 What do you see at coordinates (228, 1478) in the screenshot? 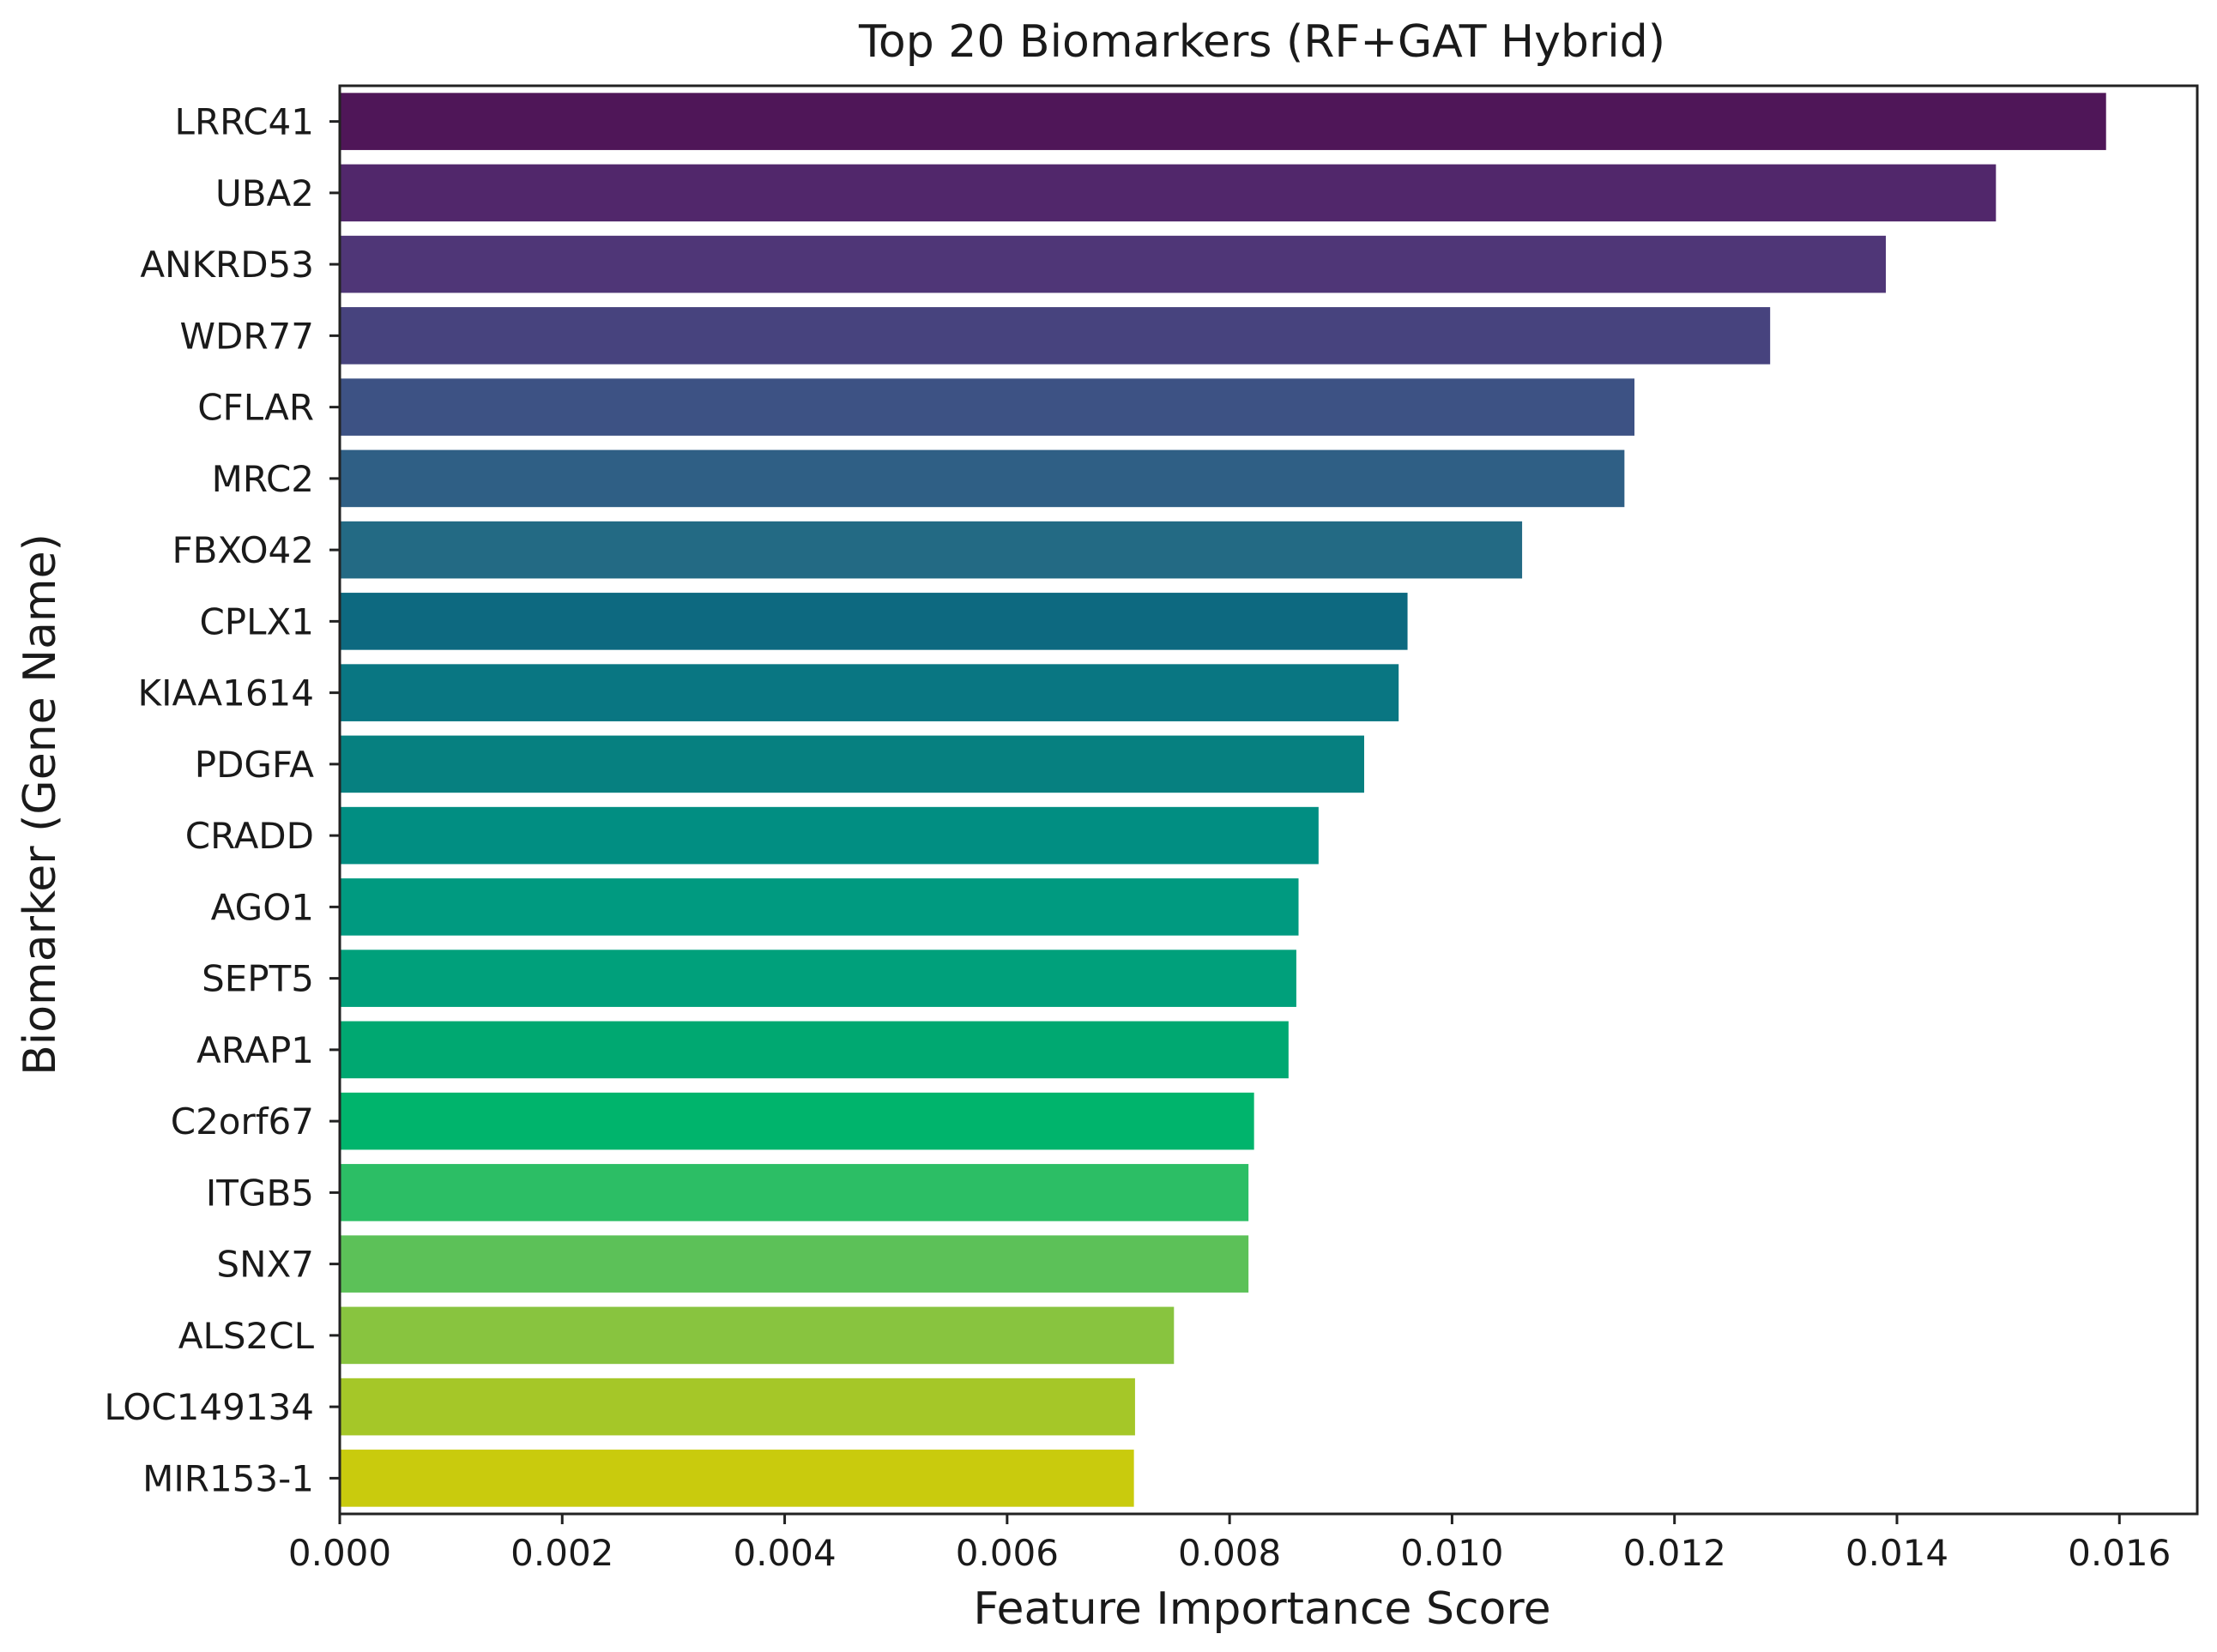
I see `y-tick-label: MIR153-1` at bounding box center [228, 1478].